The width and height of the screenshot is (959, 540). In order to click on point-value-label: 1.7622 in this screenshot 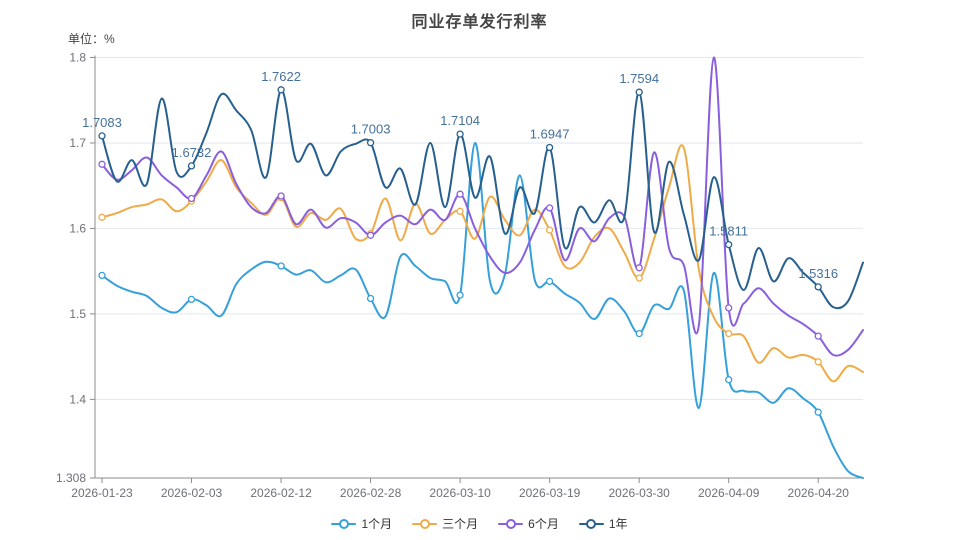, I will do `click(281, 76)`.